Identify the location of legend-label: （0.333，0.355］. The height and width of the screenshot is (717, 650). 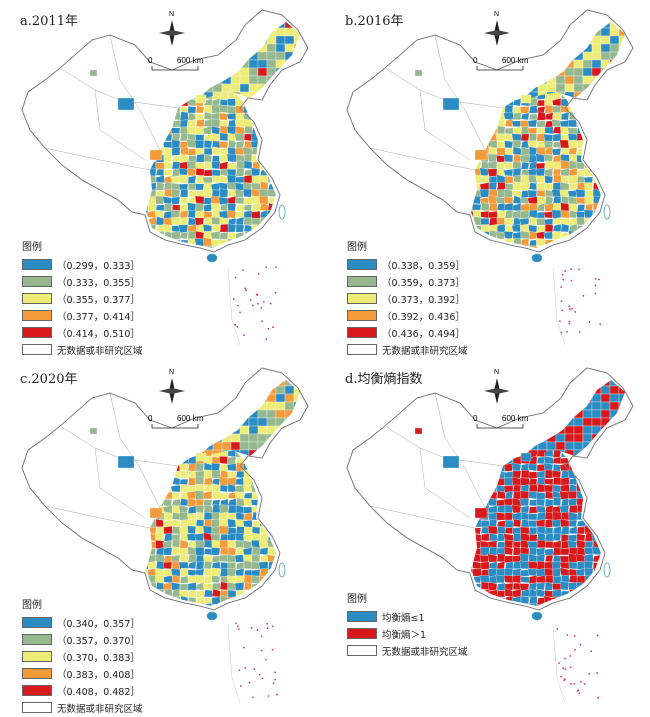
(98, 283).